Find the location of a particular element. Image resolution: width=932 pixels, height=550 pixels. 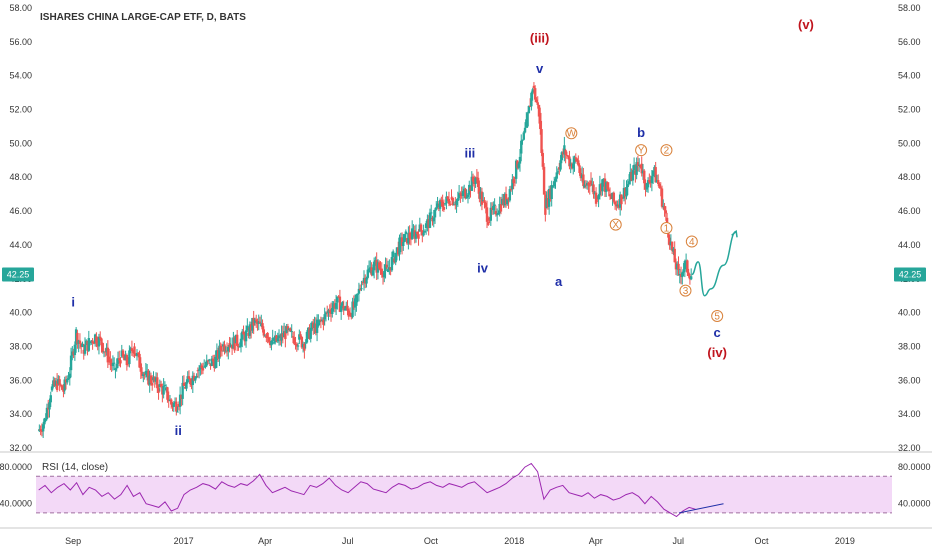

y-tick-right: 38.00 is located at coordinates (909, 346).